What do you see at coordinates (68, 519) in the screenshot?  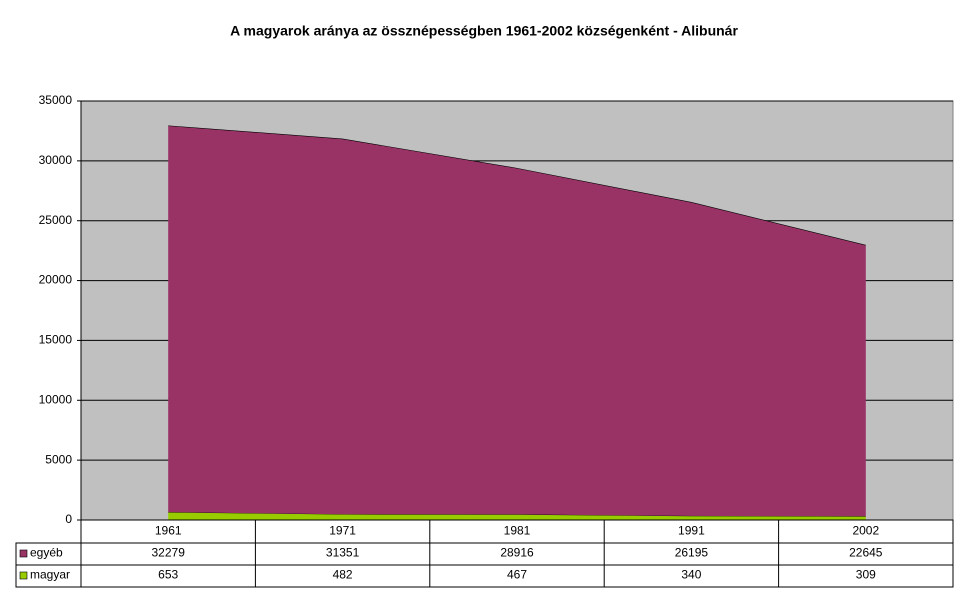 I see `y-tick-label: 0` at bounding box center [68, 519].